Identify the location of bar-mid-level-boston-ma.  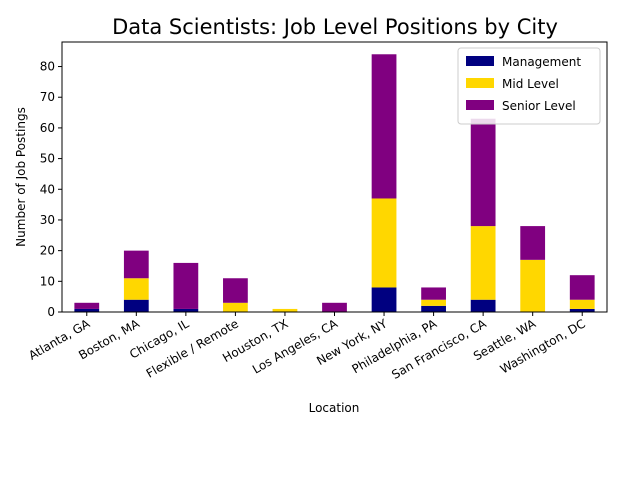
(136, 289).